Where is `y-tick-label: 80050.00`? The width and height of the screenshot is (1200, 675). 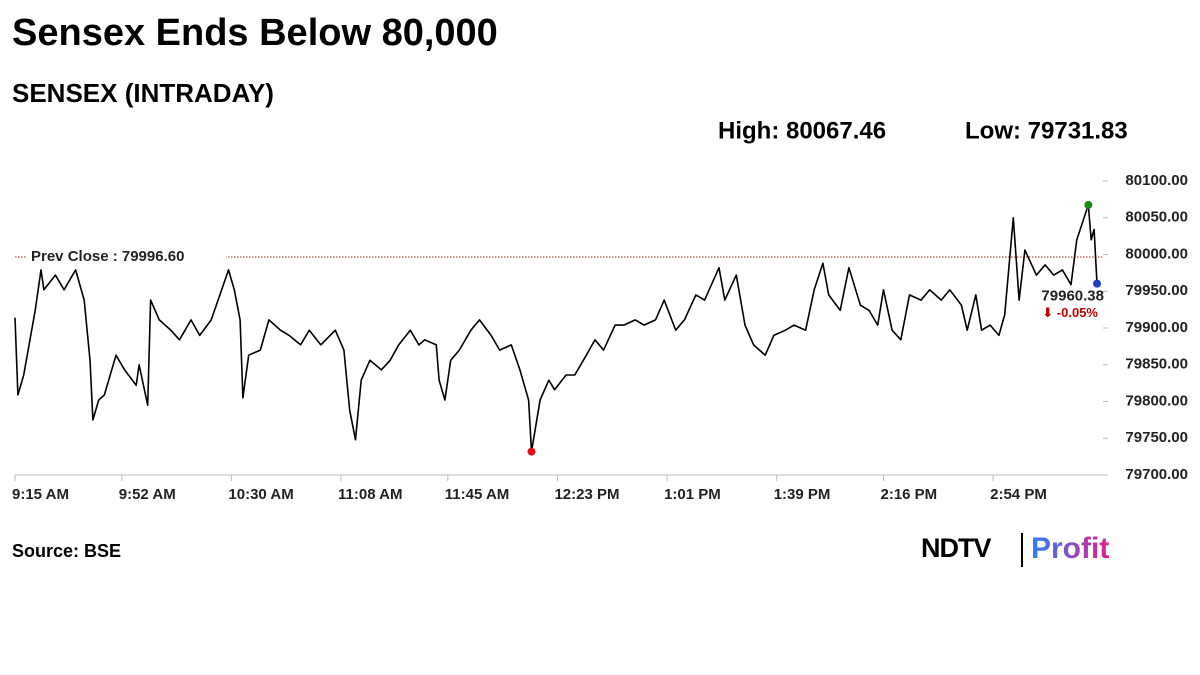
y-tick-label: 80050.00 is located at coordinates (1156, 217).